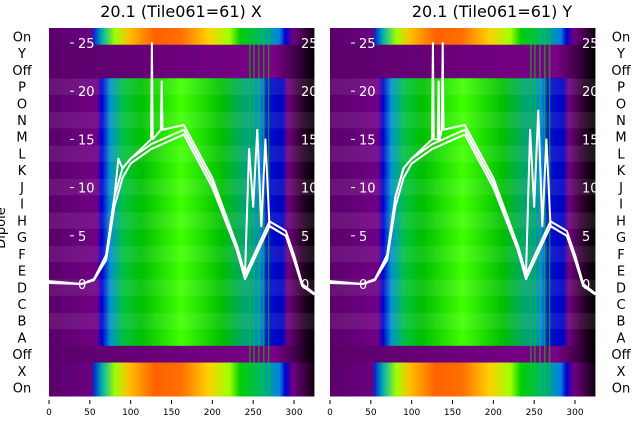 The image size is (640, 440). What do you see at coordinates (492, 11) in the screenshot?
I see `chart-title: 20.1 (Tile061=61) Y` at bounding box center [492, 11].